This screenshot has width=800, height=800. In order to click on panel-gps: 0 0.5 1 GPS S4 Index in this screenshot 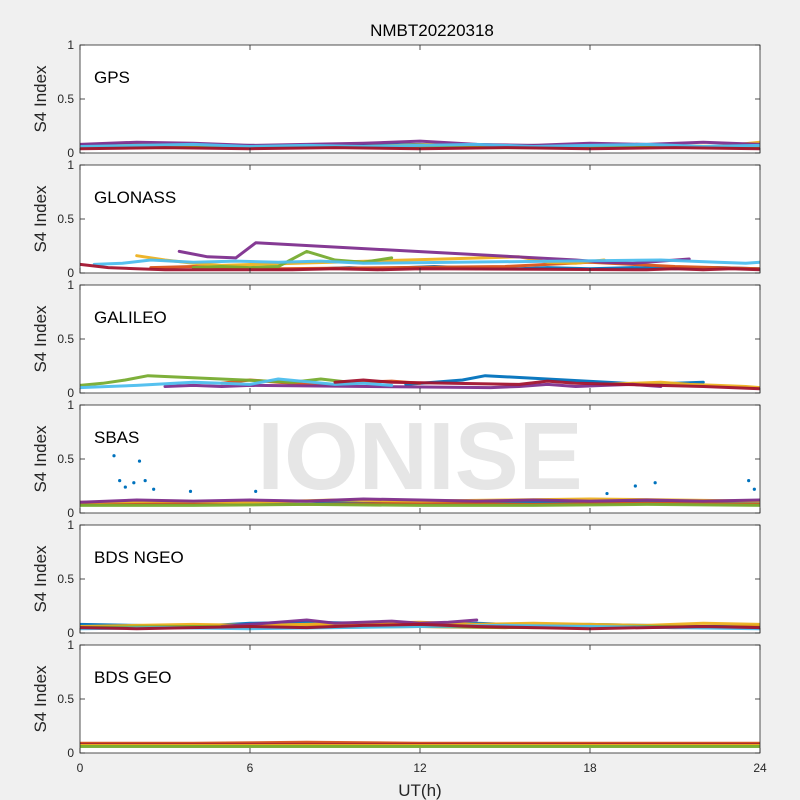, I will do `click(396, 99)`.